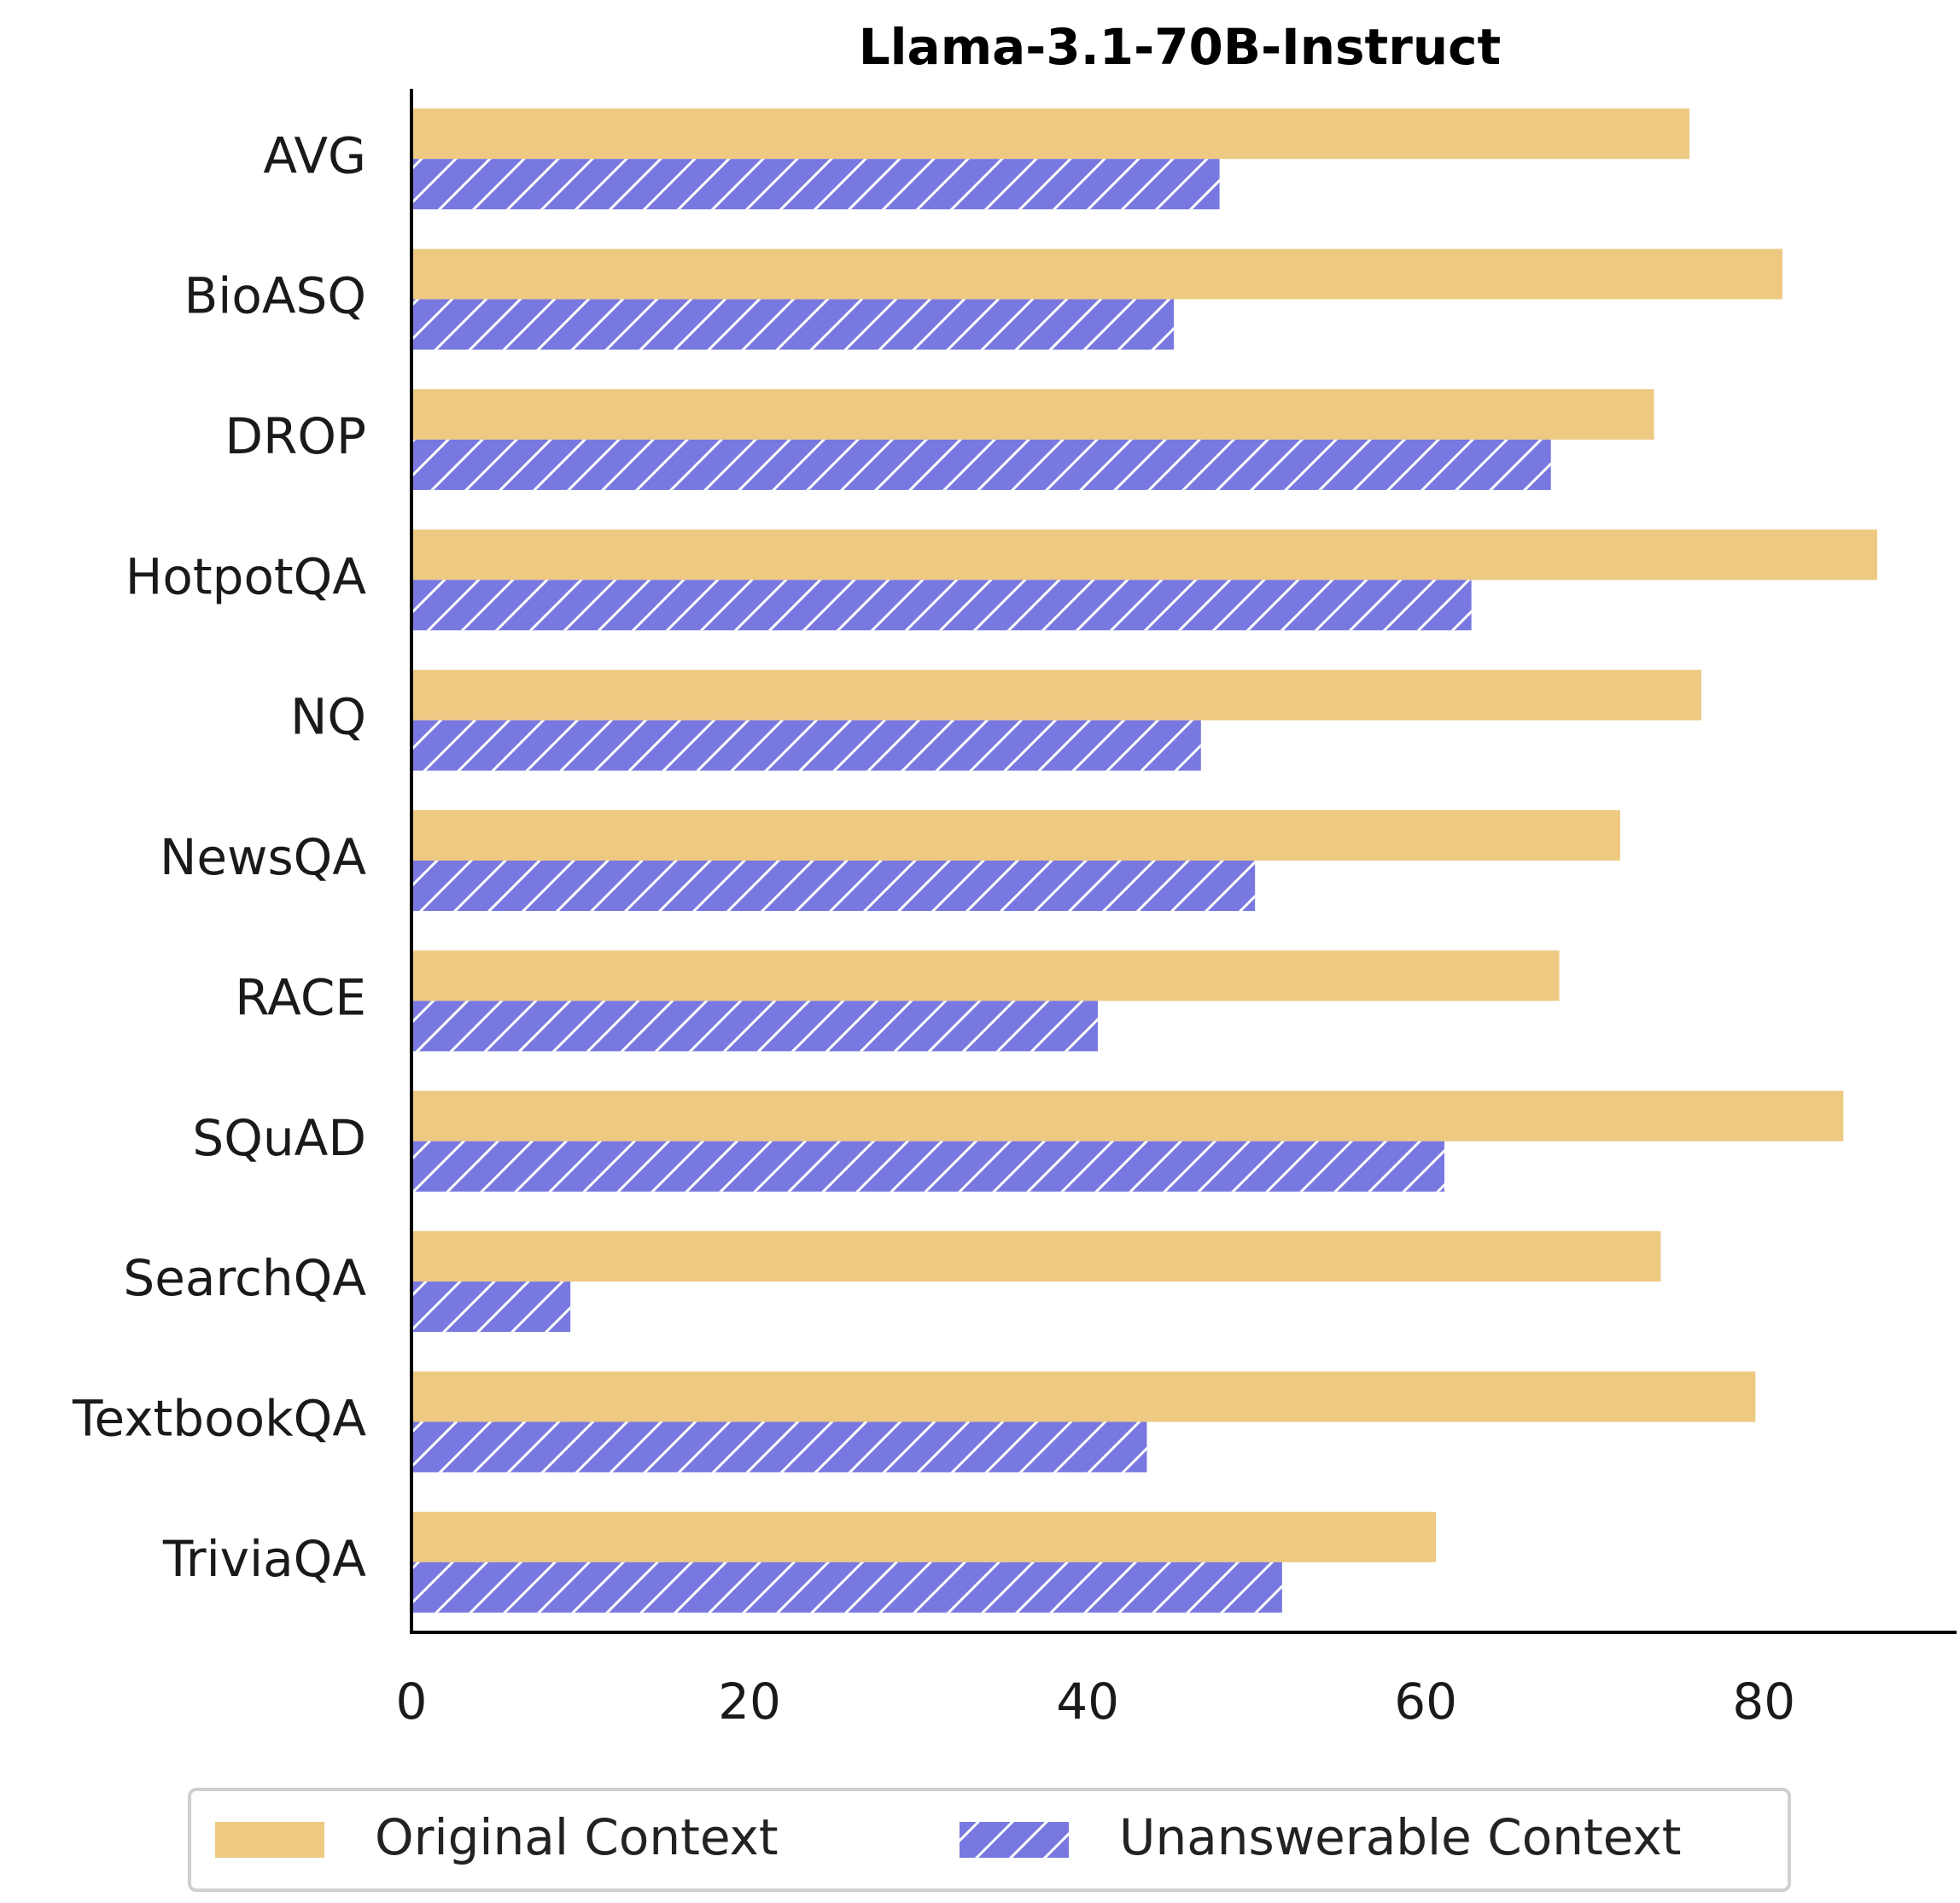  What do you see at coordinates (1087, 1701) in the screenshot?
I see `x-tick-label: 40` at bounding box center [1087, 1701].